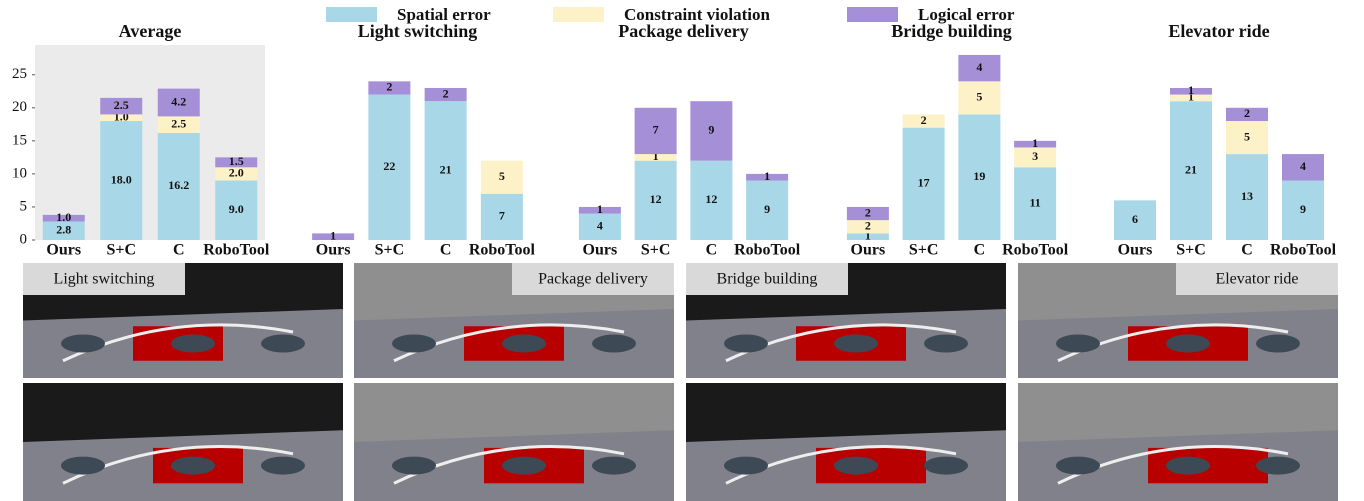  What do you see at coordinates (656, 130) in the screenshot?
I see `value-label: 7` at bounding box center [656, 130].